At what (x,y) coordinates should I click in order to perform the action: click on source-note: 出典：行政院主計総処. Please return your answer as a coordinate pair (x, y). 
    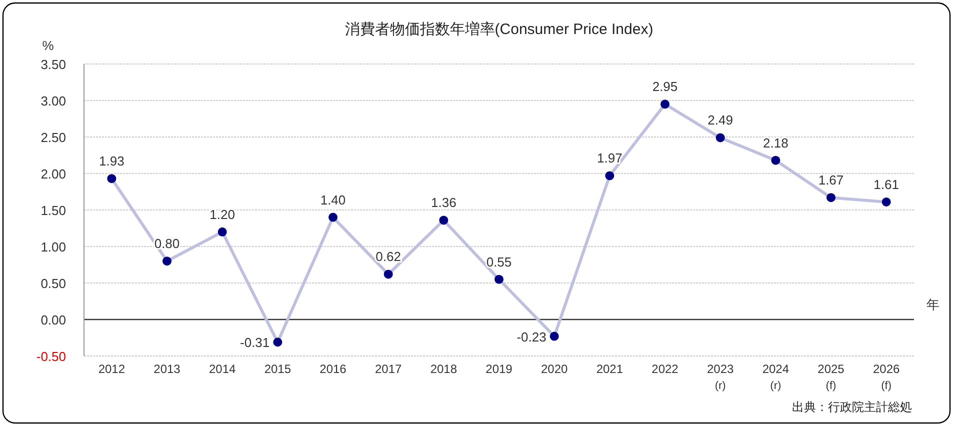
    Looking at the image, I should click on (852, 407).